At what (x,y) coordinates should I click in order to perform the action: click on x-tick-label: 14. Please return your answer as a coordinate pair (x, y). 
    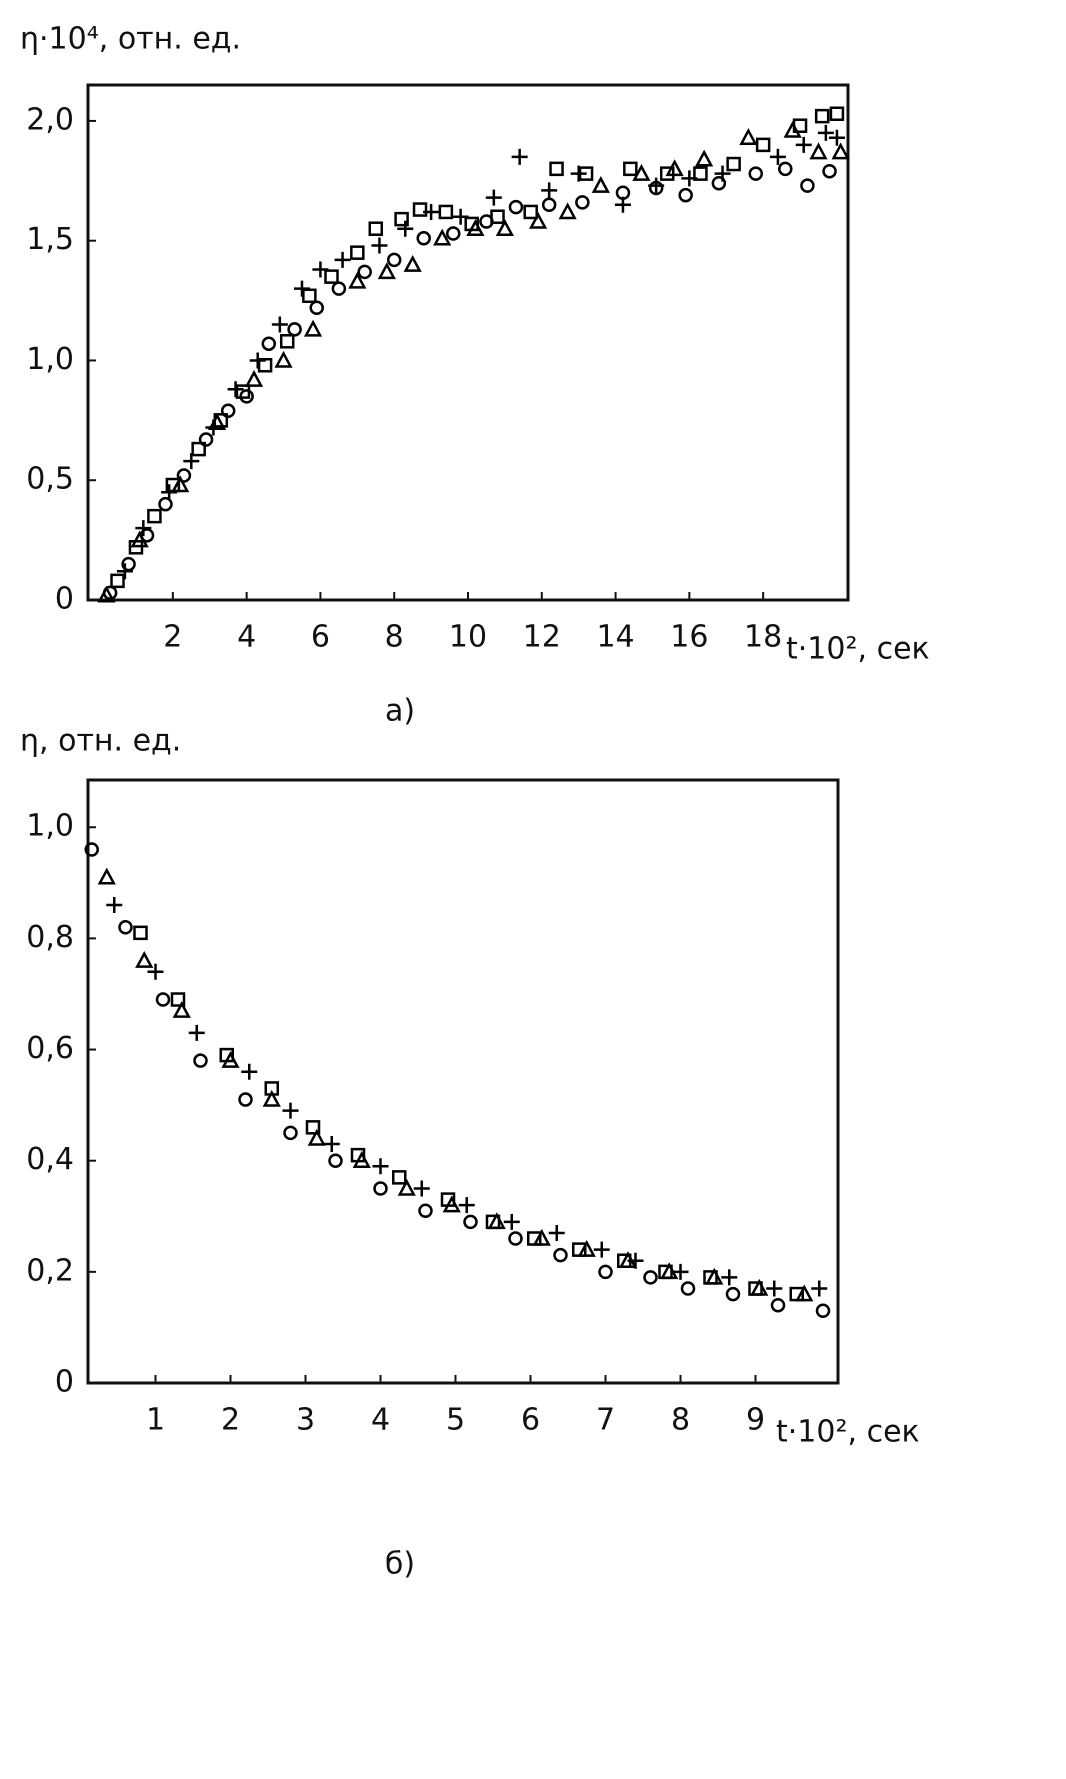
    Looking at the image, I should click on (615, 637).